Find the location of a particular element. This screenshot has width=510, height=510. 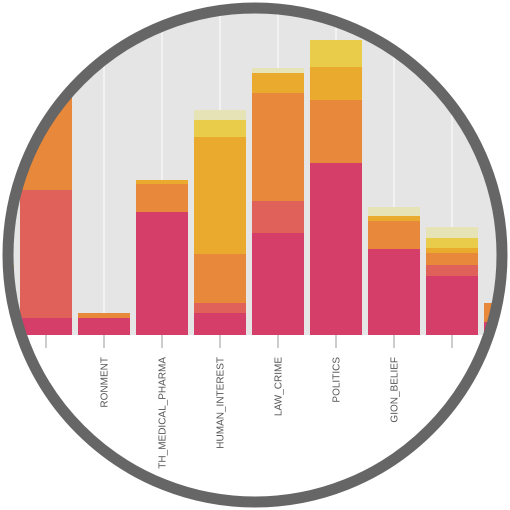

x-tick-label: HUMAN_INTEREST is located at coordinates (221, 403).